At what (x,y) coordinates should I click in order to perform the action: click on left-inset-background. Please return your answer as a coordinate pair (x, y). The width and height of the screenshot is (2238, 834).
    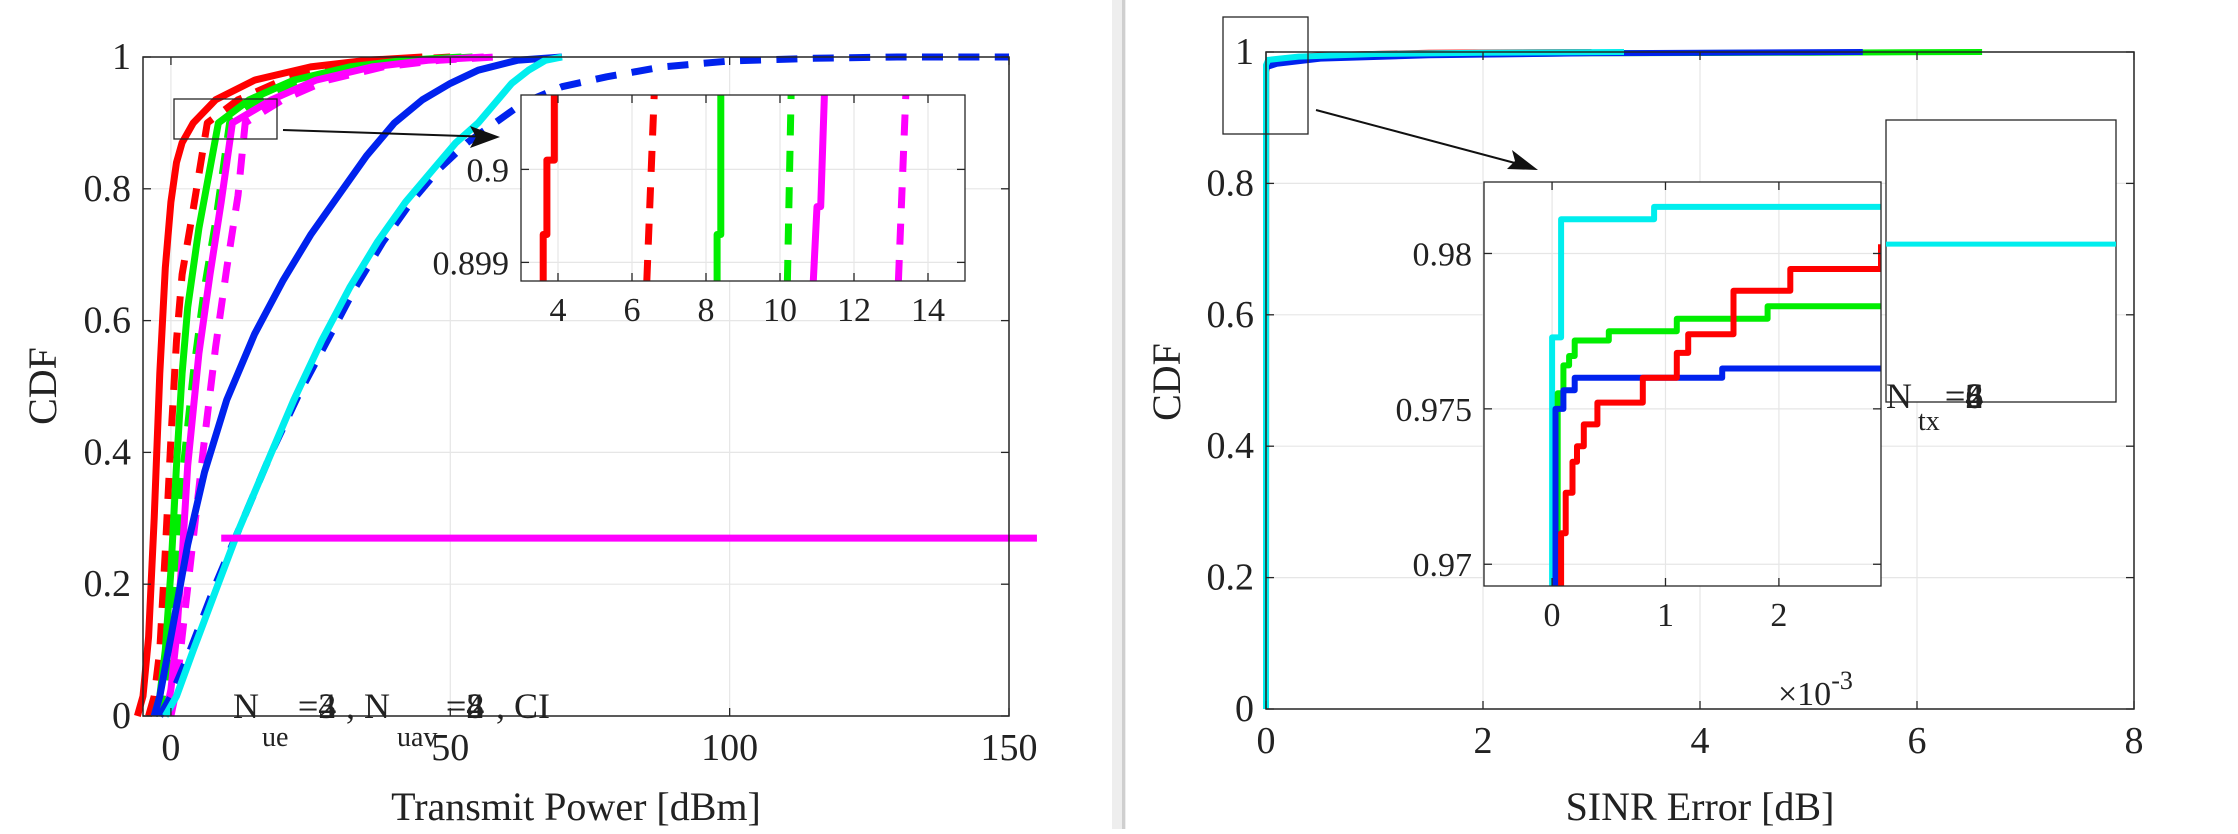
    Looking at the image, I should click on (743, 188).